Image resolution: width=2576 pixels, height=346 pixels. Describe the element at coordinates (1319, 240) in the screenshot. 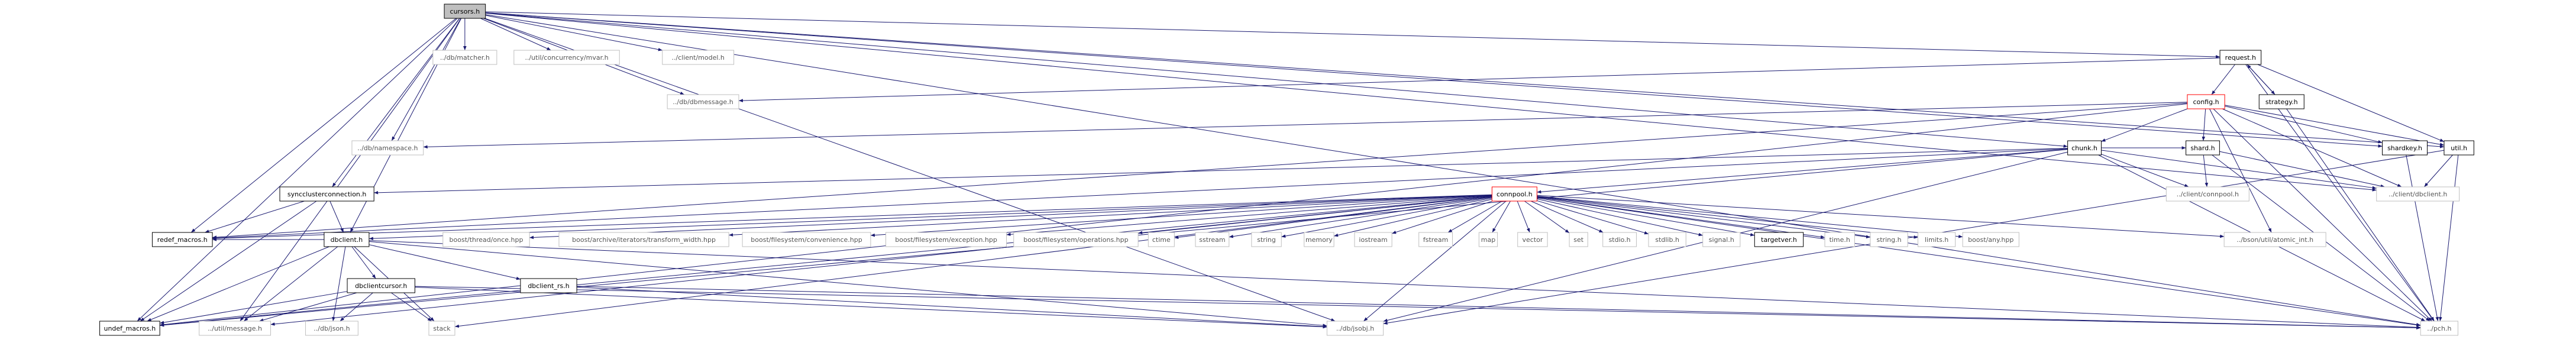

I see `node-label: memory` at that location.